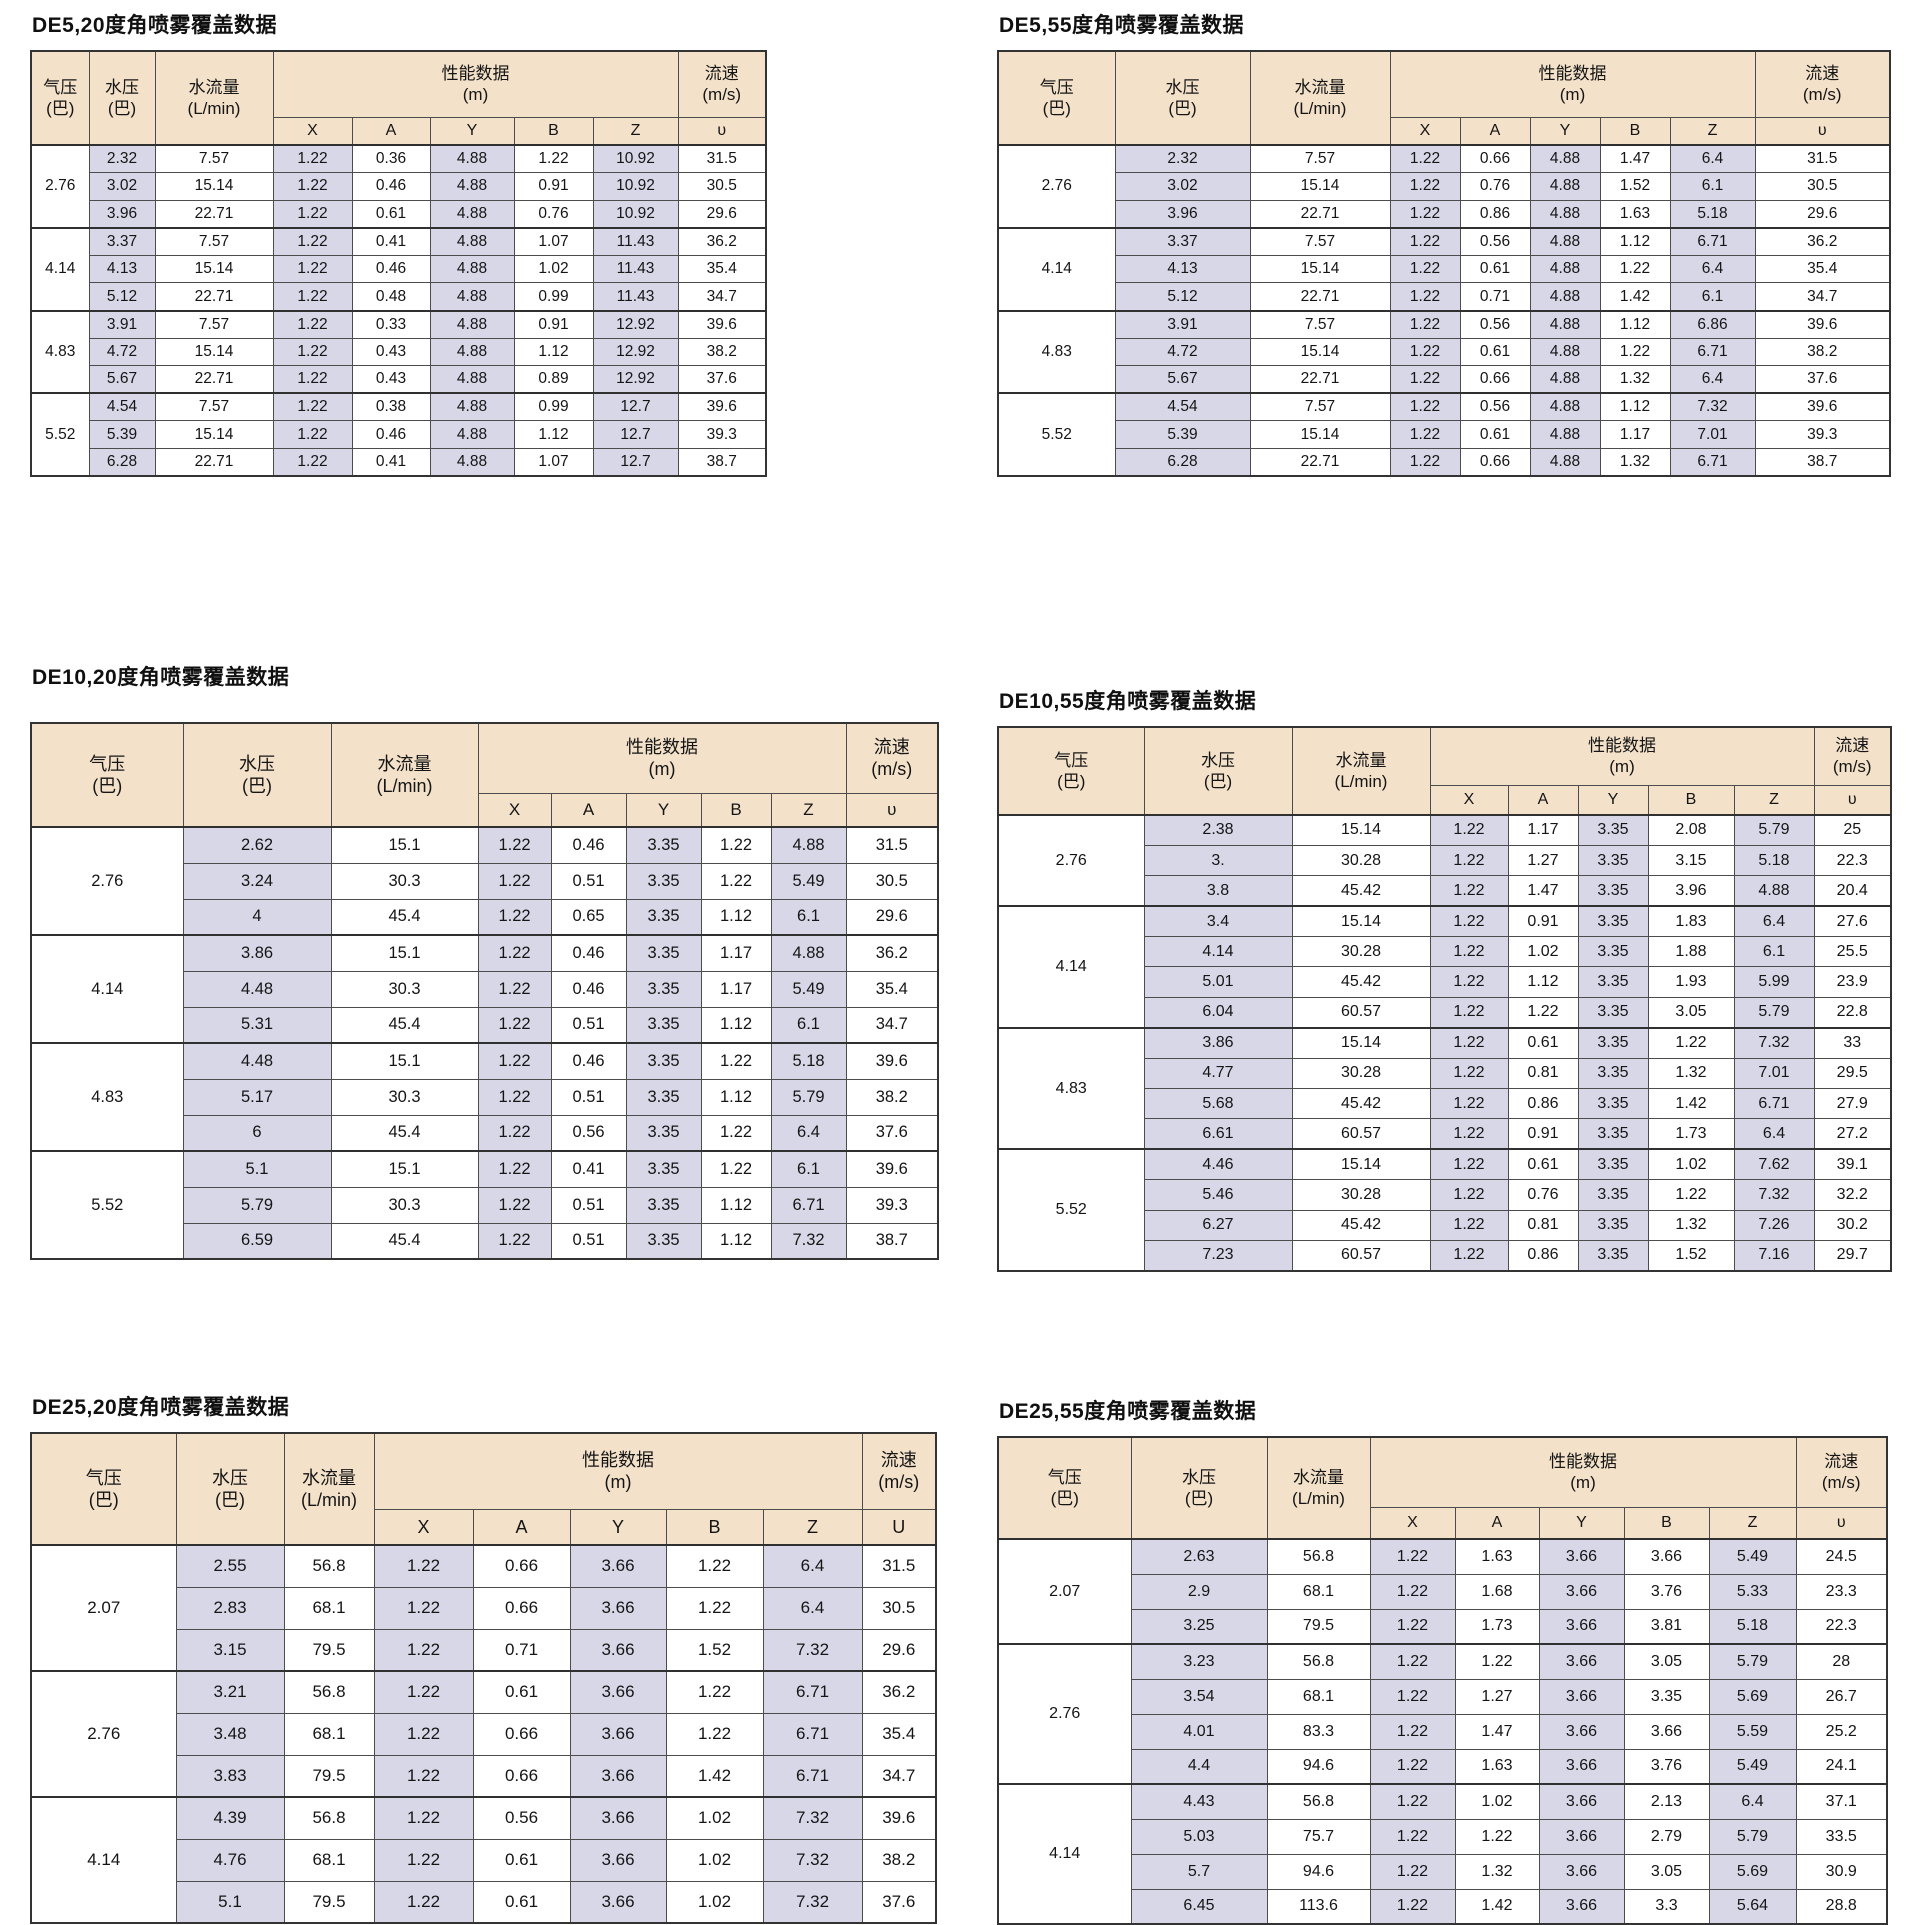  What do you see at coordinates (257, 881) in the screenshot?
I see `cell-water-pressure: 3.24` at bounding box center [257, 881].